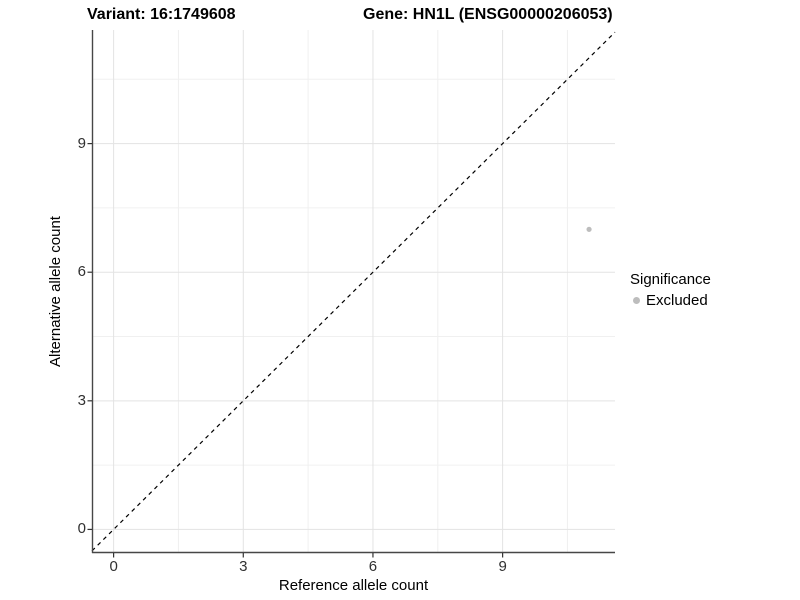 The height and width of the screenshot is (600, 800). I want to click on x-tick-label: 6, so click(373, 566).